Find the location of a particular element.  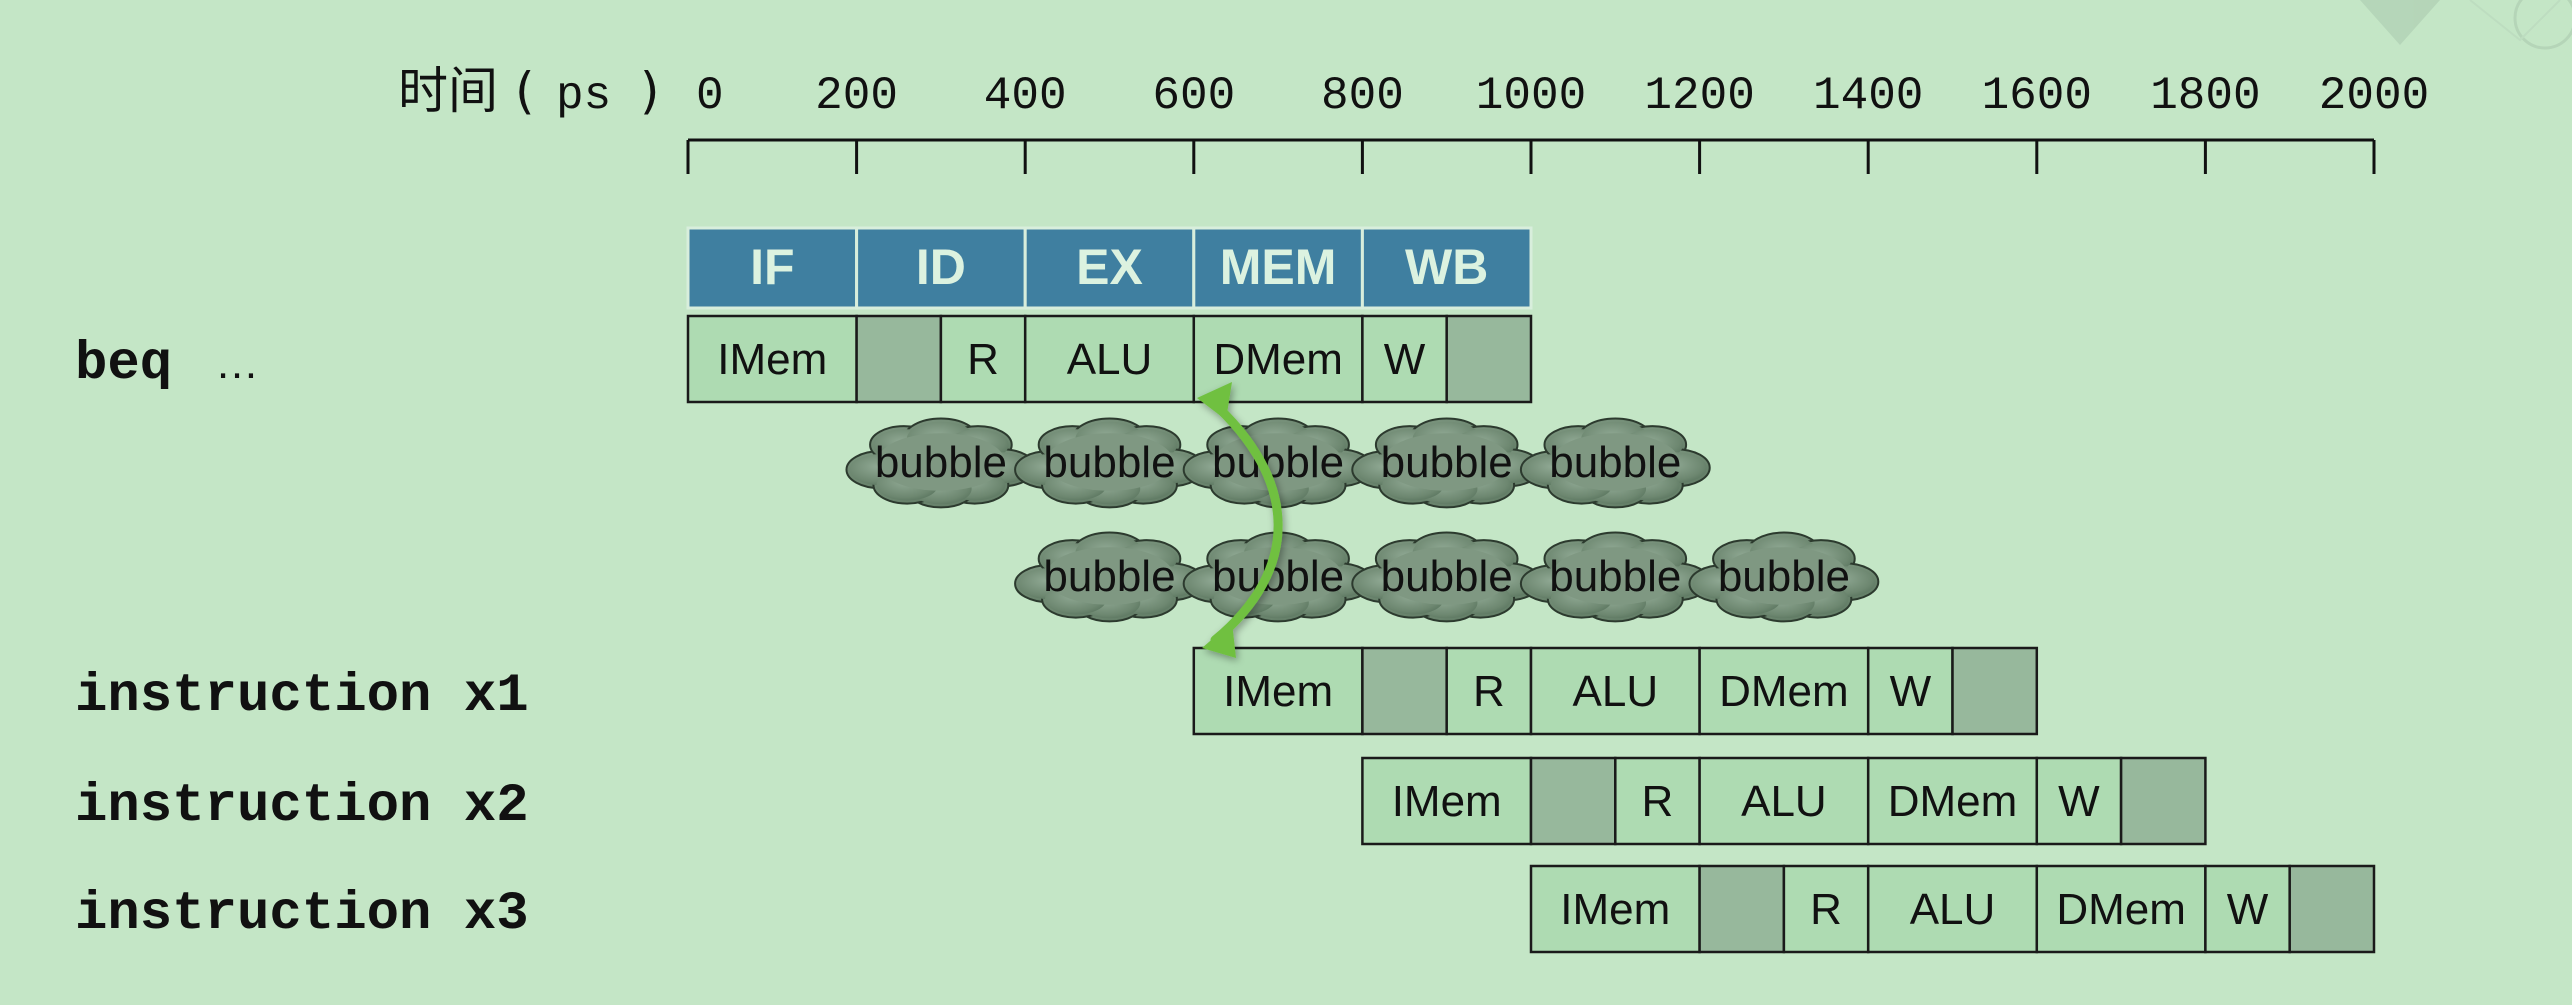

time-axis-label: 时间 is located at coordinates (448, 91).